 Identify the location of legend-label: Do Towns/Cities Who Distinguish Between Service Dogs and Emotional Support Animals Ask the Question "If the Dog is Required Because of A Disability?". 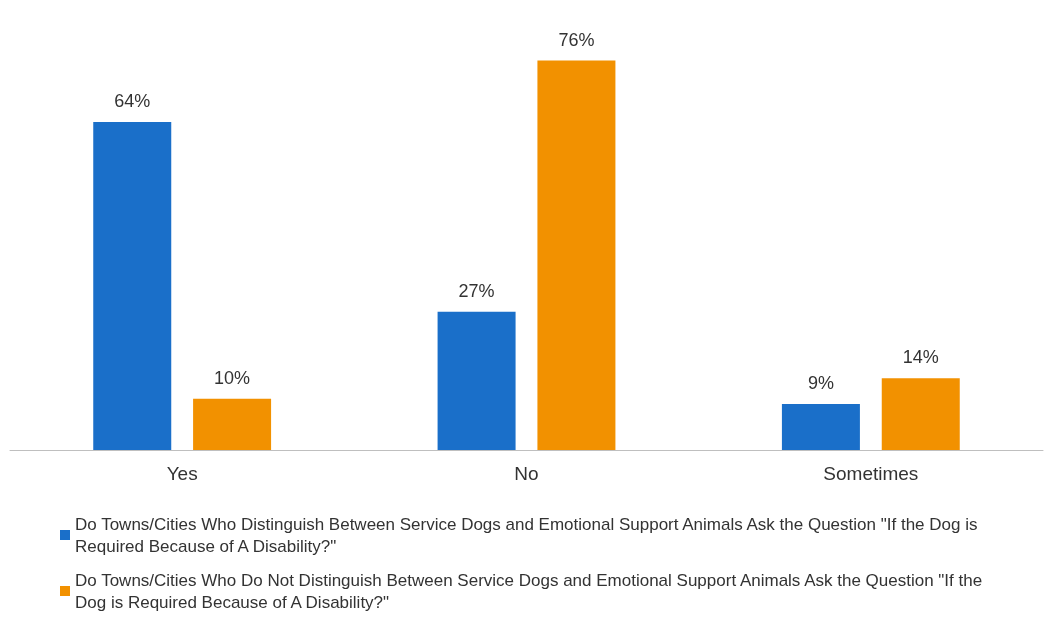
(529, 535).